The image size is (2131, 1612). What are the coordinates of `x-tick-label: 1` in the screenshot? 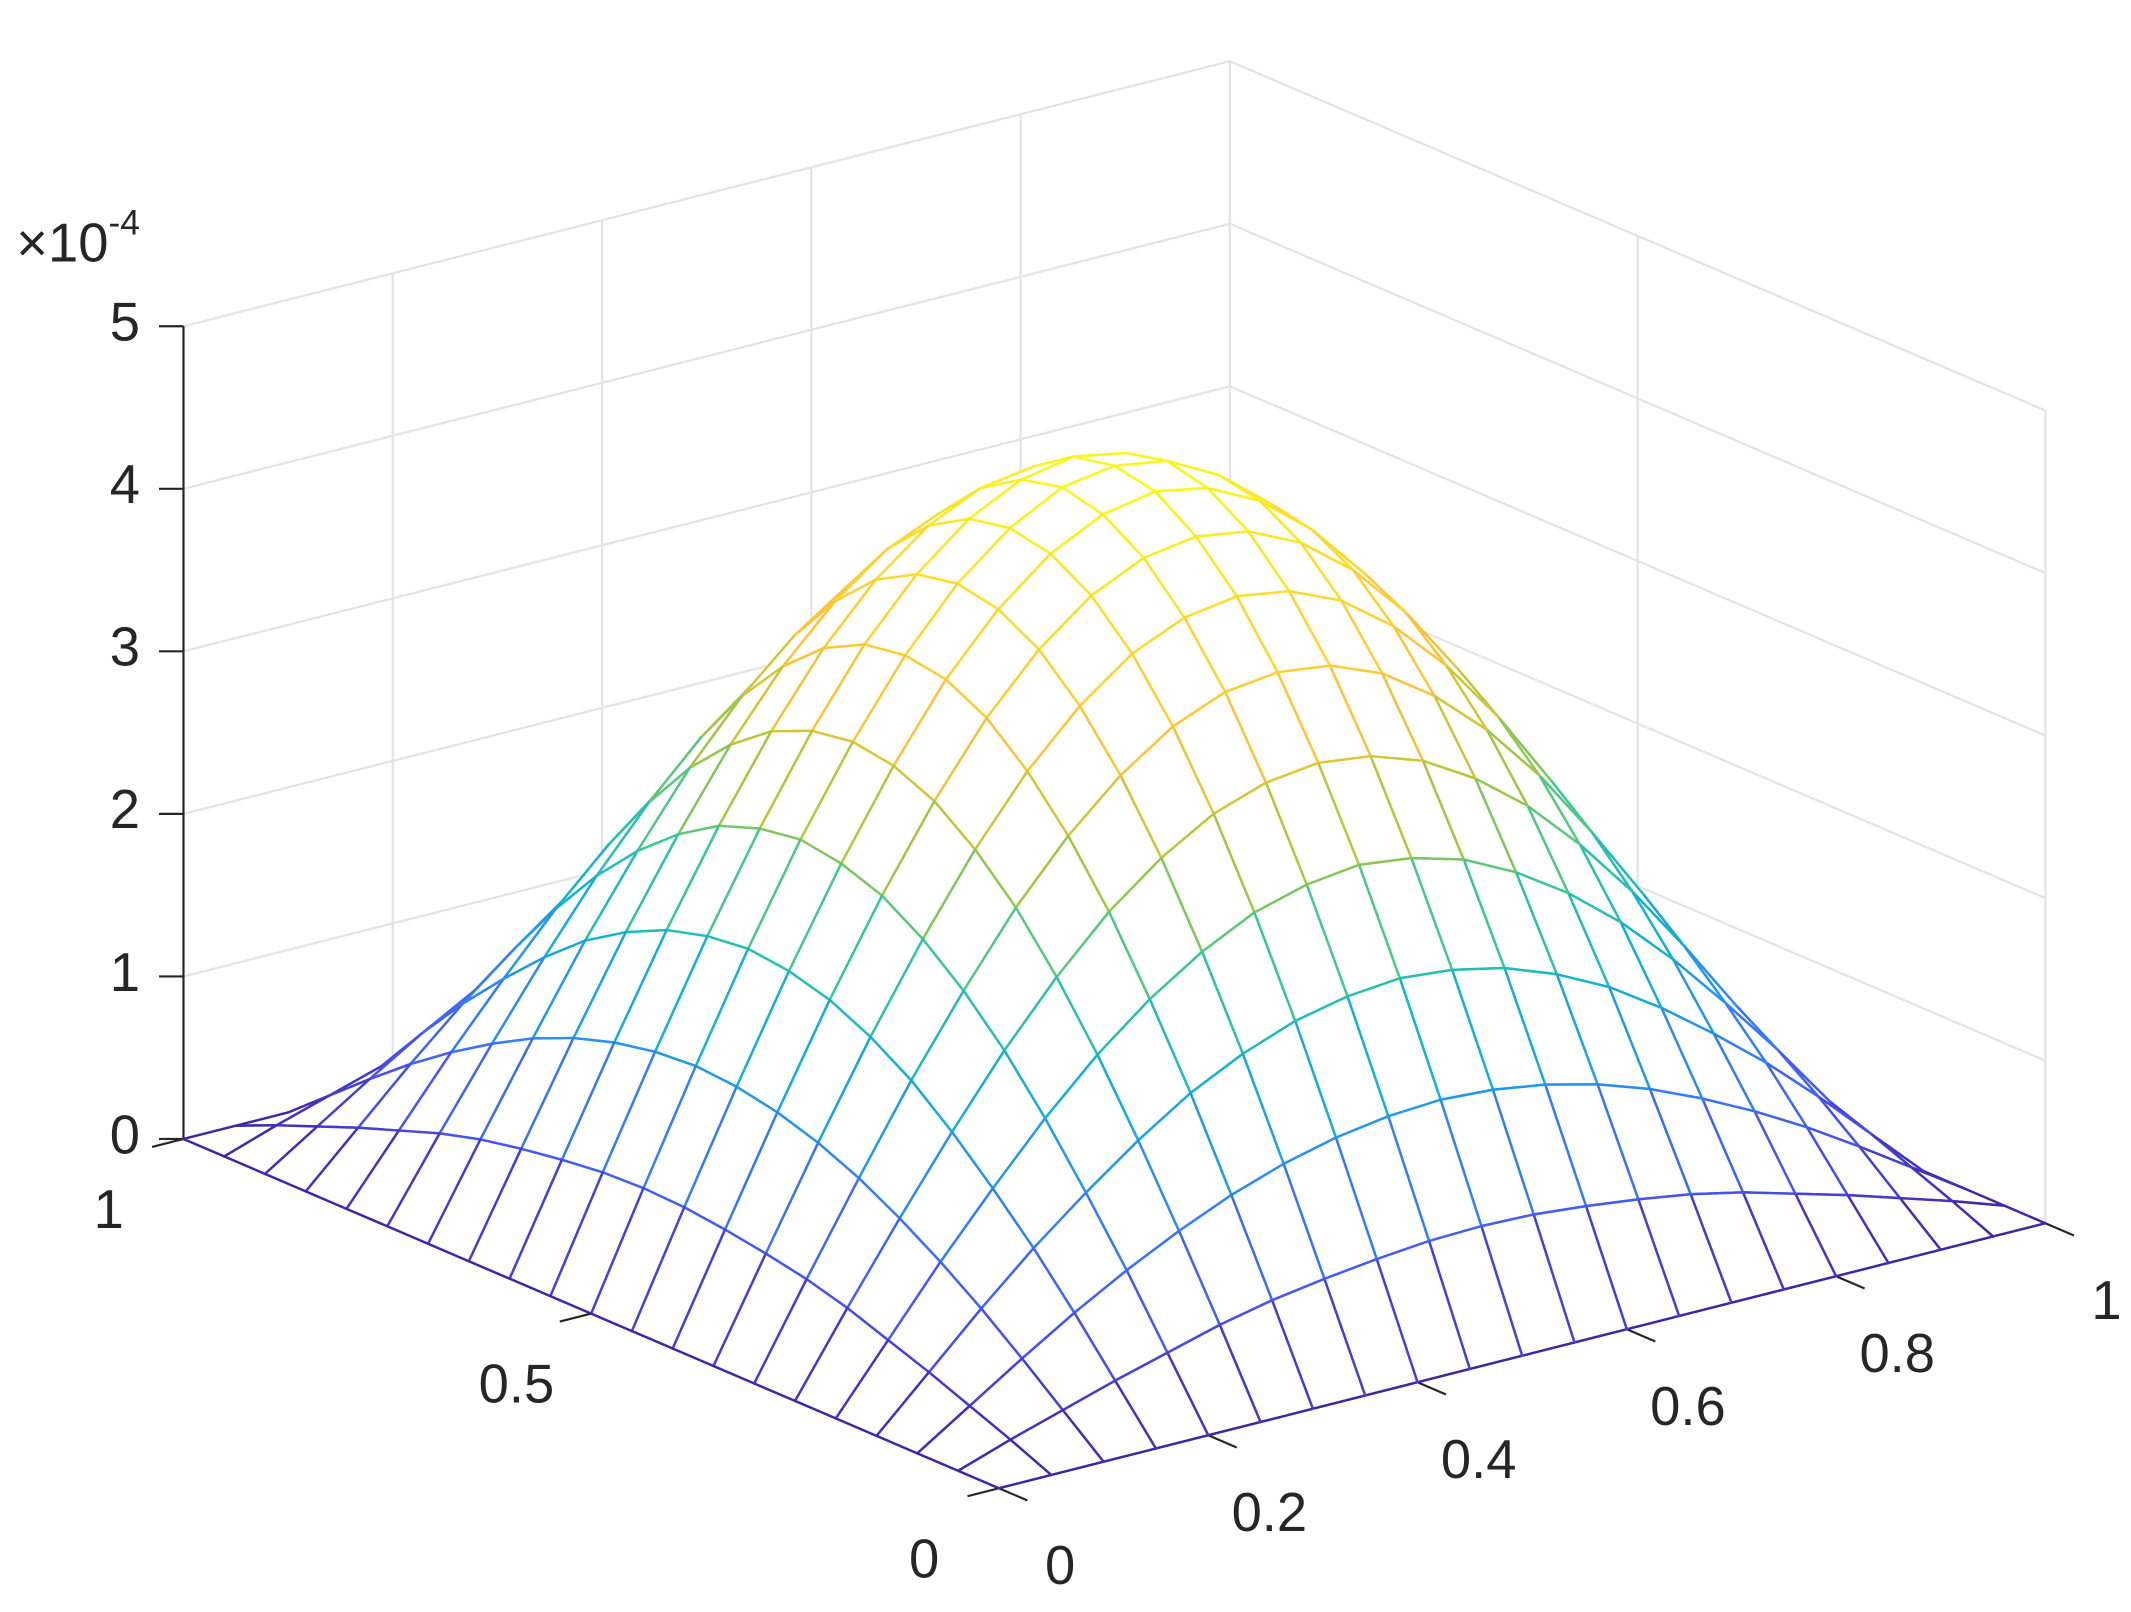 It's located at (2106, 1300).